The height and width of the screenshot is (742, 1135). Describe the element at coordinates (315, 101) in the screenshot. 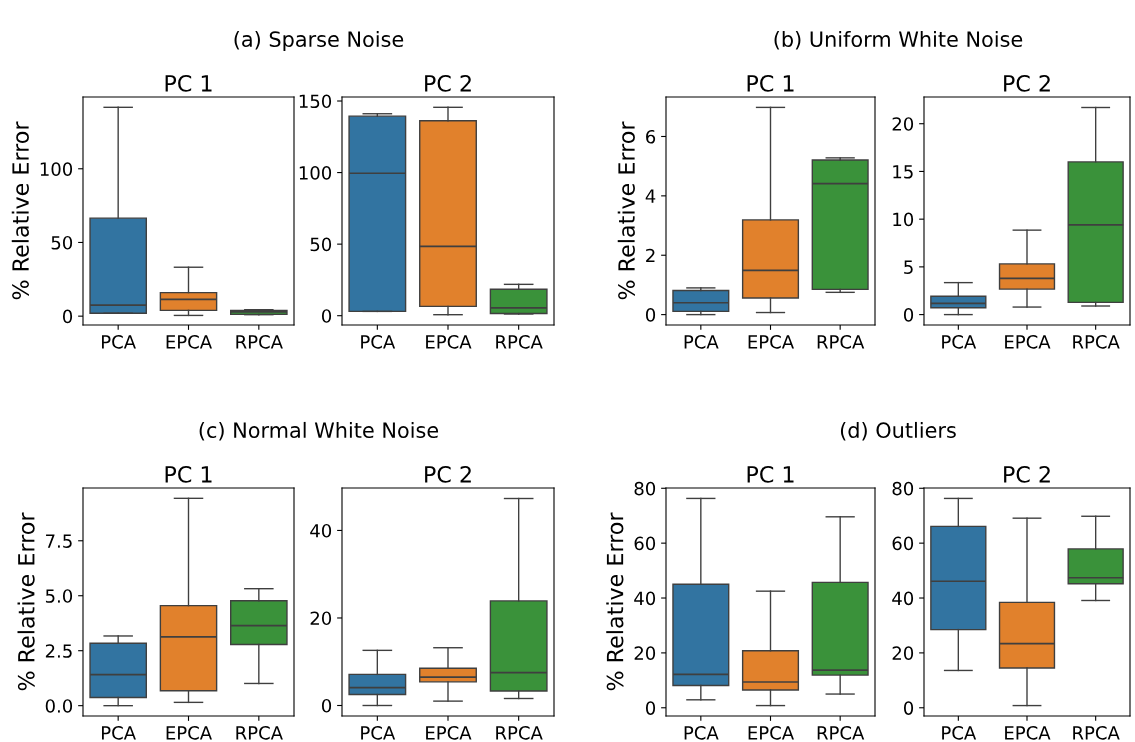

I see `y-tick-label: 150` at that location.